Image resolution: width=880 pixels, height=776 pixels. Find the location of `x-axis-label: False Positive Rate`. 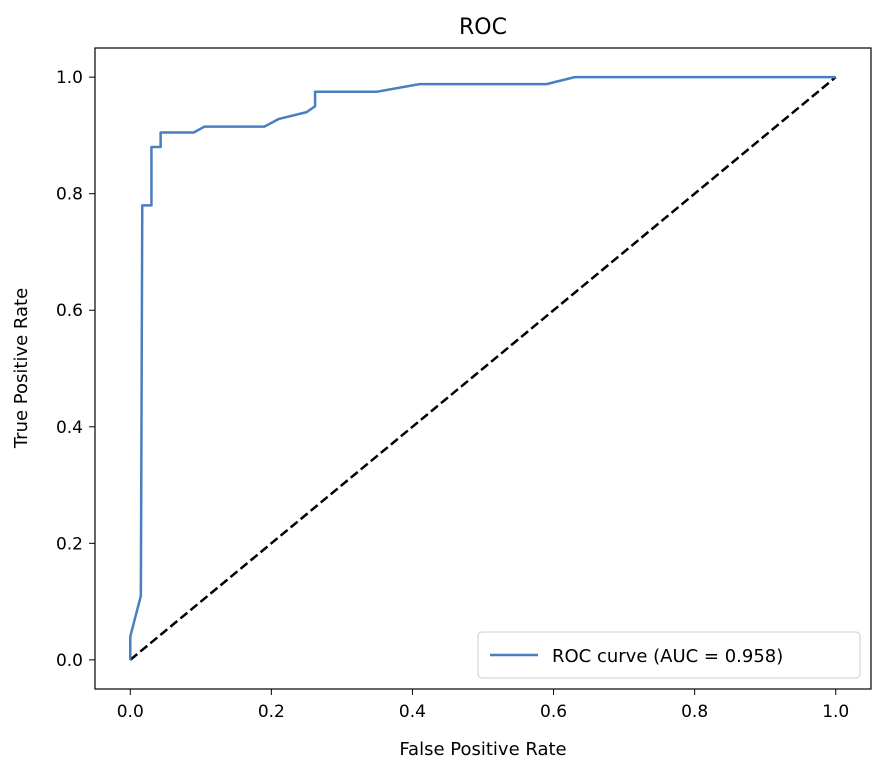

x-axis-label: False Positive Rate is located at coordinates (482, 749).